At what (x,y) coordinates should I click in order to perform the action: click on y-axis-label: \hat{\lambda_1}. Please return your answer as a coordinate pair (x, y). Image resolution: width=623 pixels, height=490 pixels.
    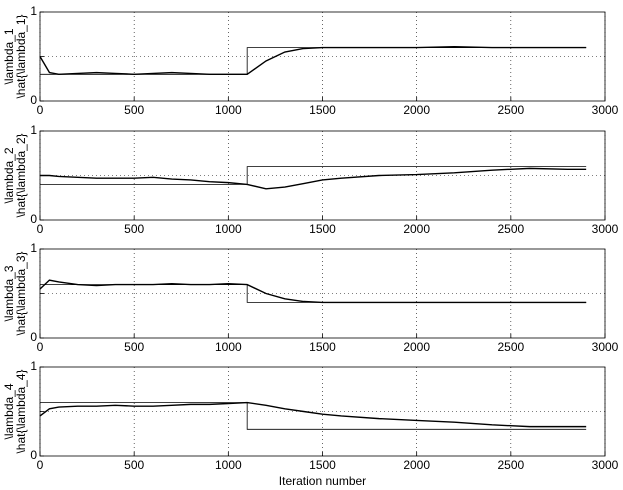
    Looking at the image, I should click on (21, 56).